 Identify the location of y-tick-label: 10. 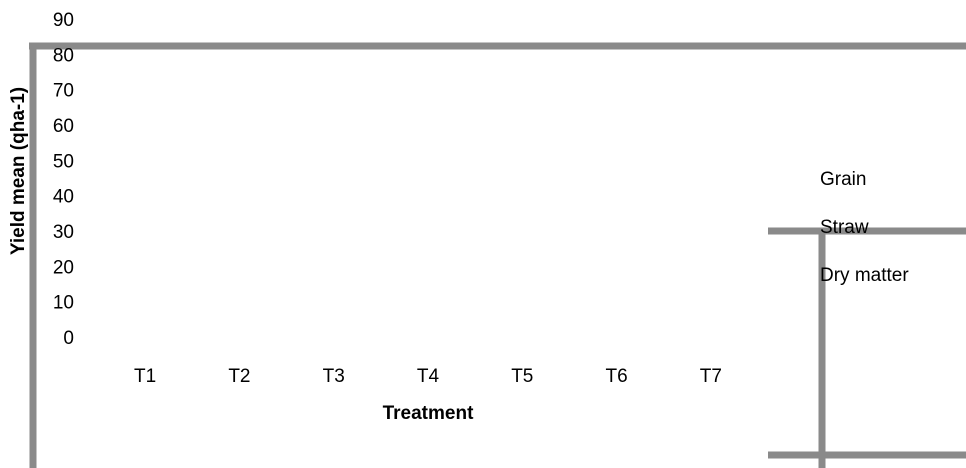
(63, 303).